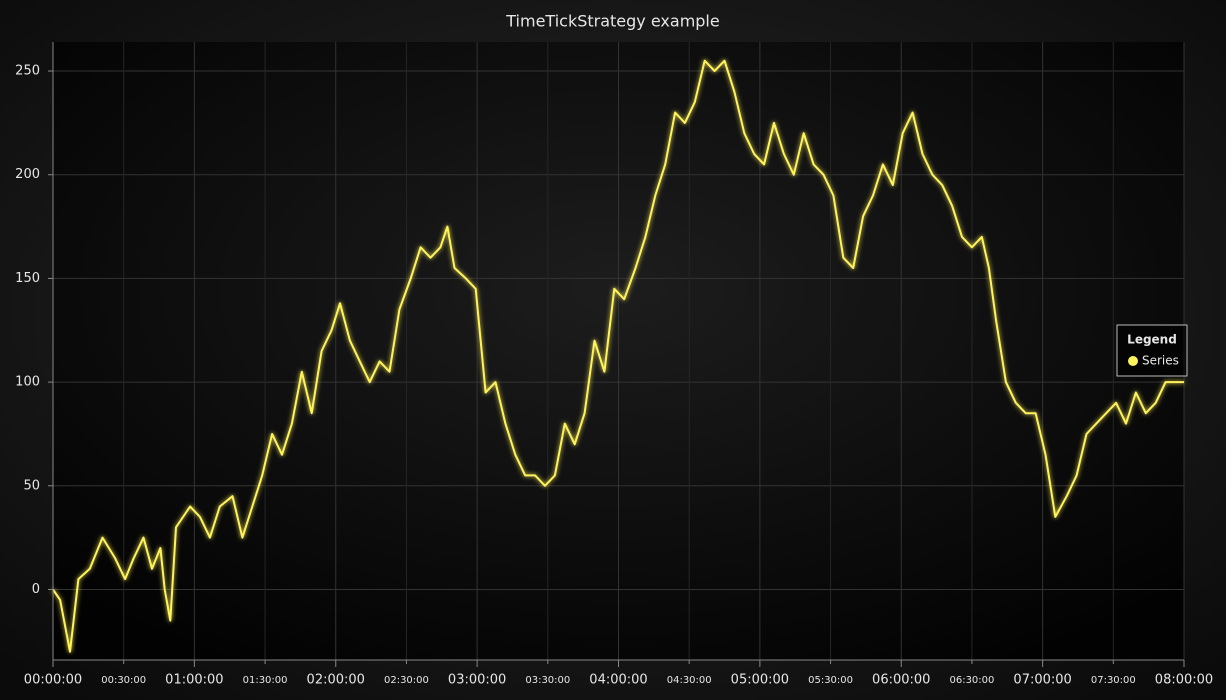  What do you see at coordinates (1184, 680) in the screenshot?
I see `x-tick-label: 08:00:00` at bounding box center [1184, 680].